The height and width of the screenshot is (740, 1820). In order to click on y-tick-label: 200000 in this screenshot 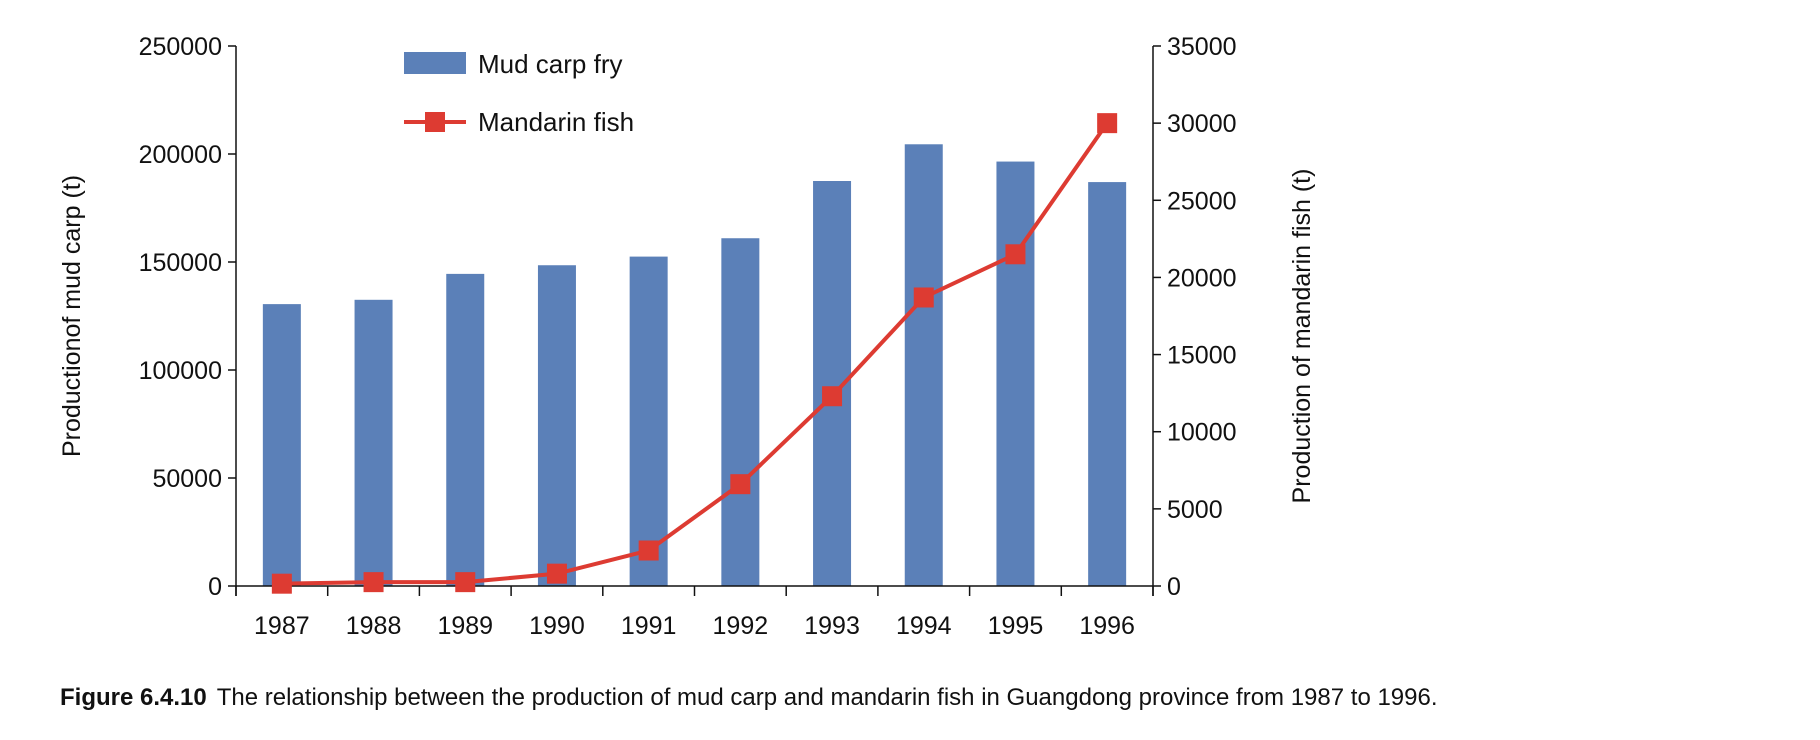, I will do `click(180, 155)`.